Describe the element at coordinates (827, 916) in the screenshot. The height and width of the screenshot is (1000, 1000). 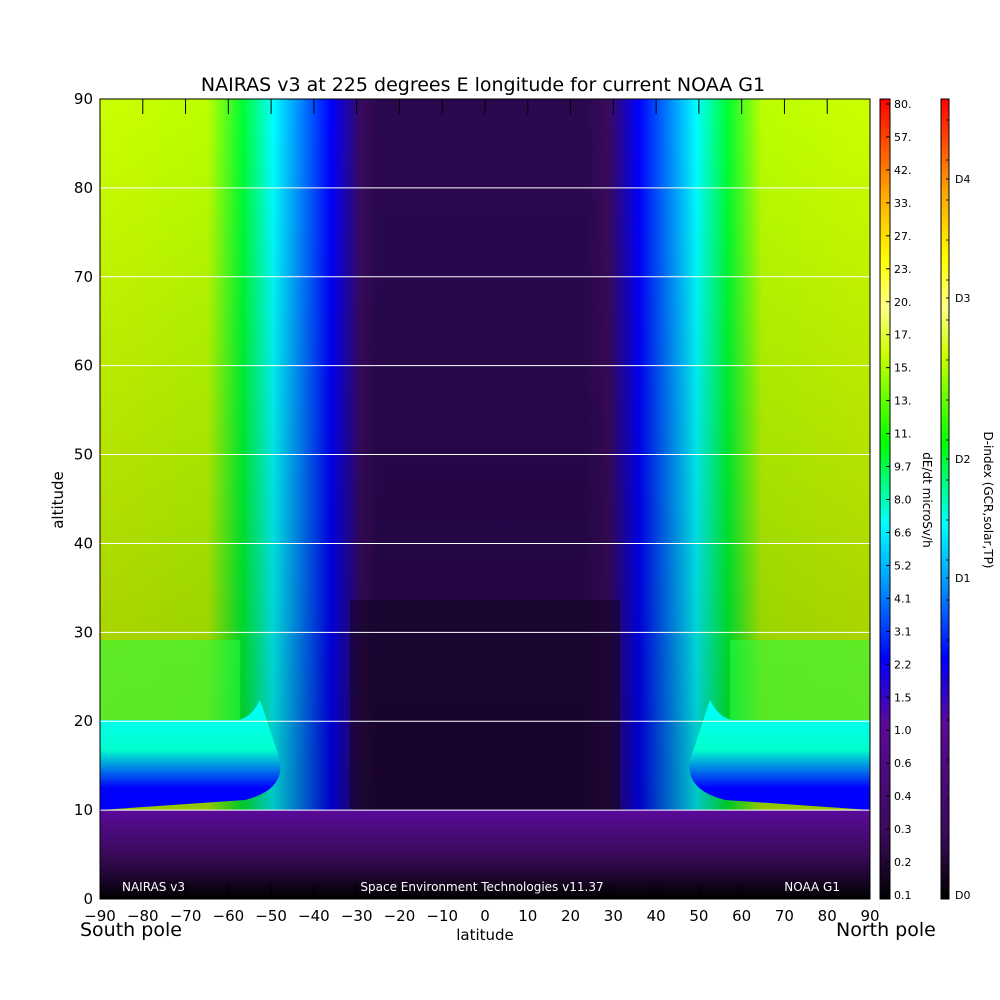
I see `x-tick-label: 80` at that location.